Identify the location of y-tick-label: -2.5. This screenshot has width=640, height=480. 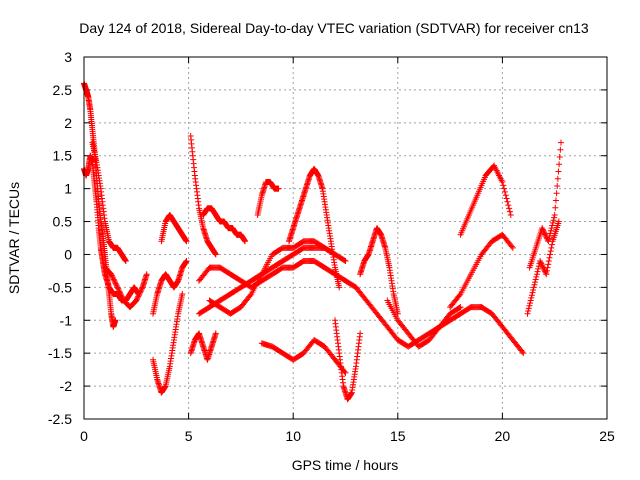
(60, 419).